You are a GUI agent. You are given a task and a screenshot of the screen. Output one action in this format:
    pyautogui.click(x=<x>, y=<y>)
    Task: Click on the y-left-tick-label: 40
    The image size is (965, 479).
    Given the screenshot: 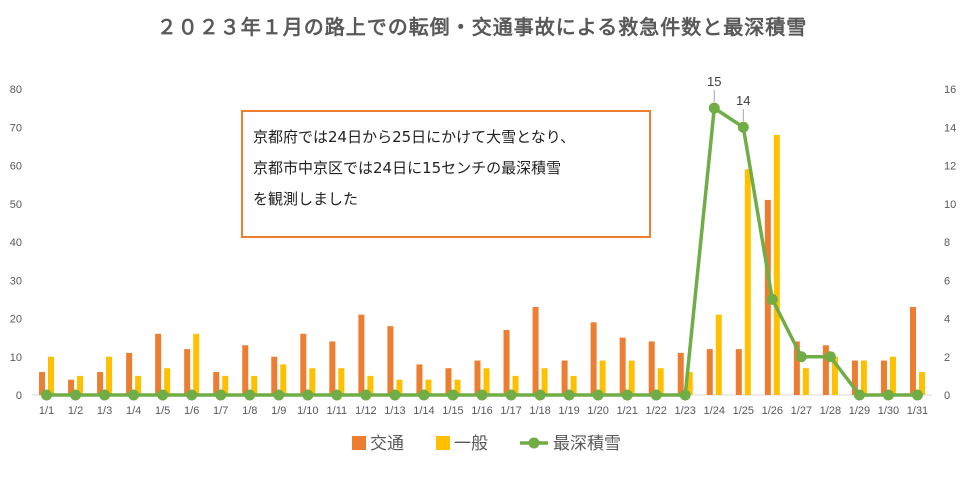 What is the action you would take?
    pyautogui.click(x=16, y=243)
    